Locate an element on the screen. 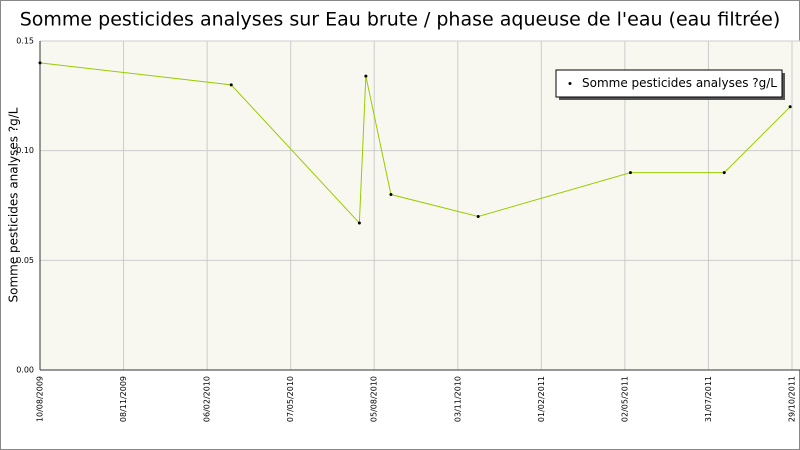  legend-box is located at coordinates (669, 83).